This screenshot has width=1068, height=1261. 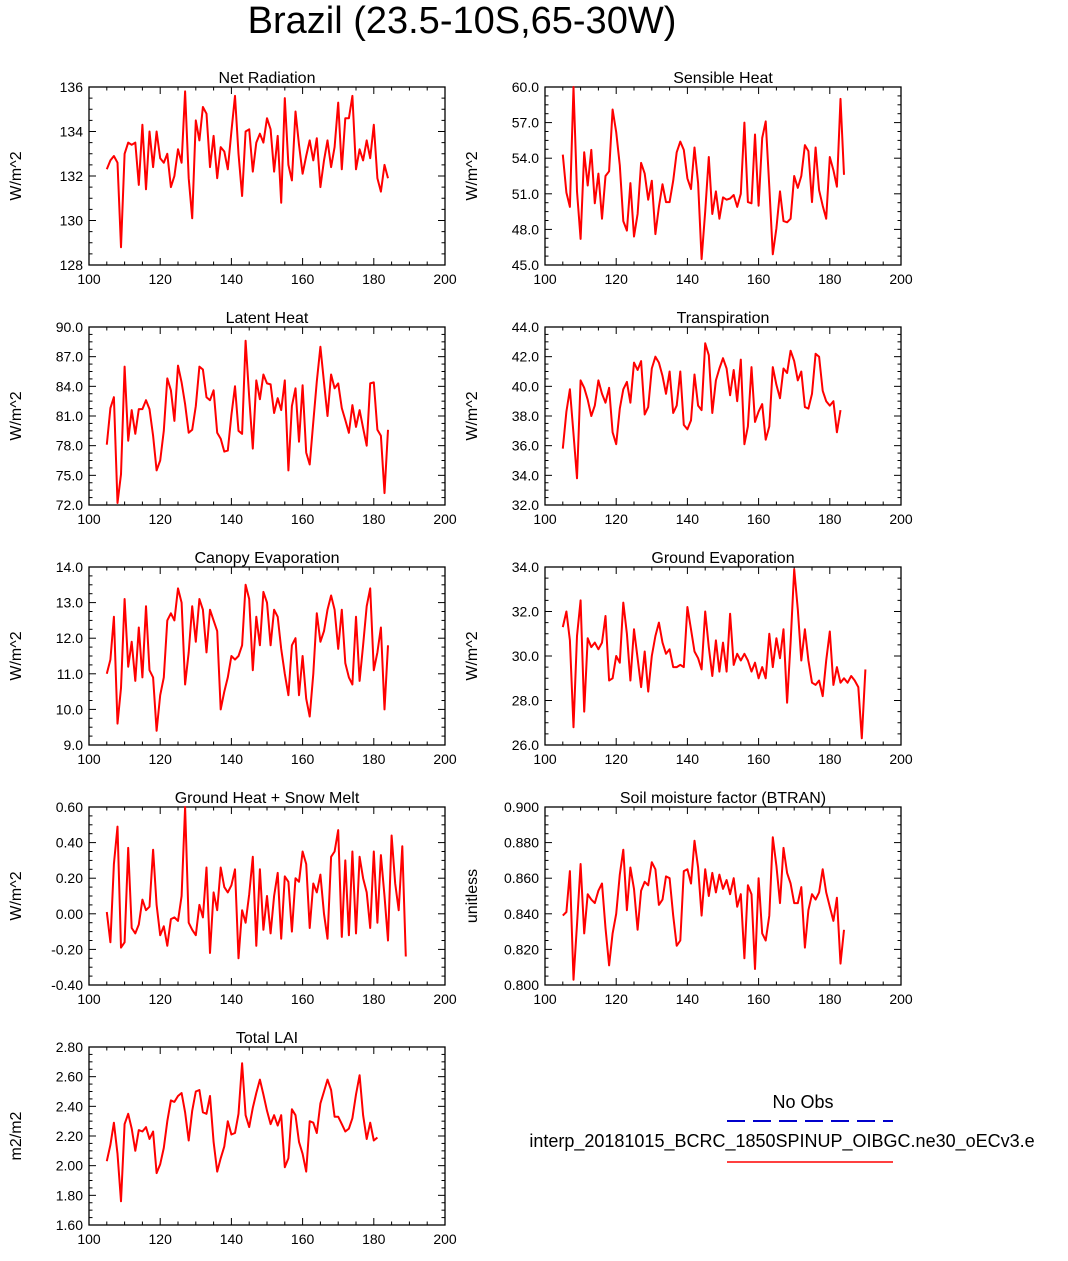 What do you see at coordinates (247, 421) in the screenshot?
I see `series-line-latent-heat` at bounding box center [247, 421].